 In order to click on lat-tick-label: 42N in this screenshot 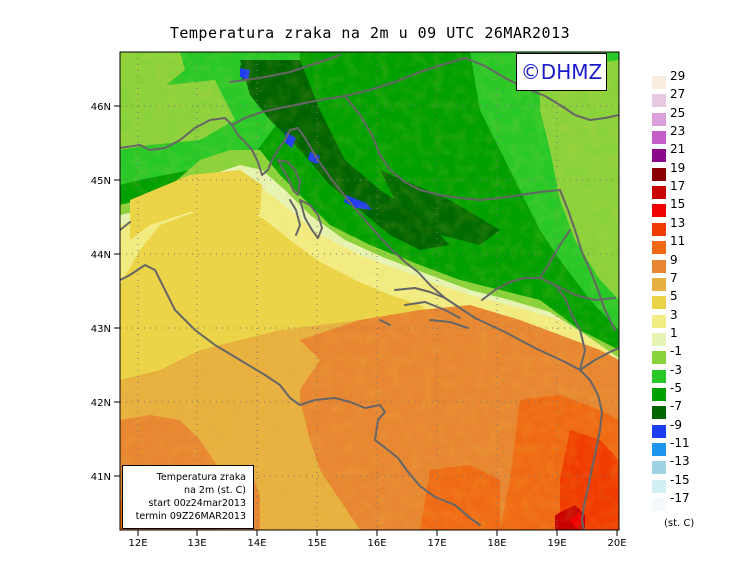, I will do `click(101, 403)`.